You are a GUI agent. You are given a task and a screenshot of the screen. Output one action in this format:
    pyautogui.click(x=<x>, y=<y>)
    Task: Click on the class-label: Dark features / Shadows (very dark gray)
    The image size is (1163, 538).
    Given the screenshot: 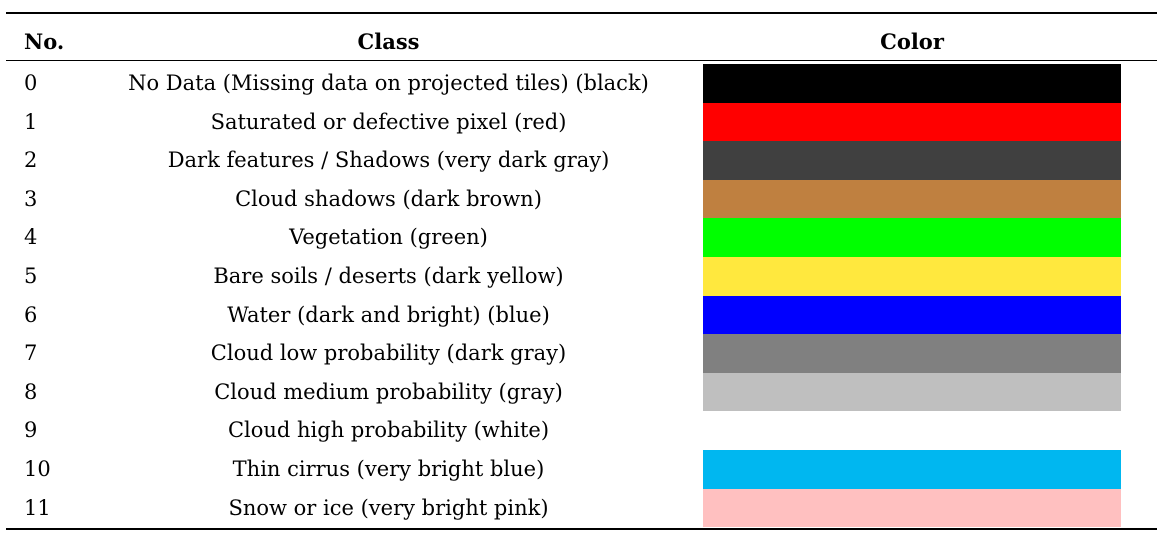 What is the action you would take?
    pyautogui.click(x=388, y=160)
    